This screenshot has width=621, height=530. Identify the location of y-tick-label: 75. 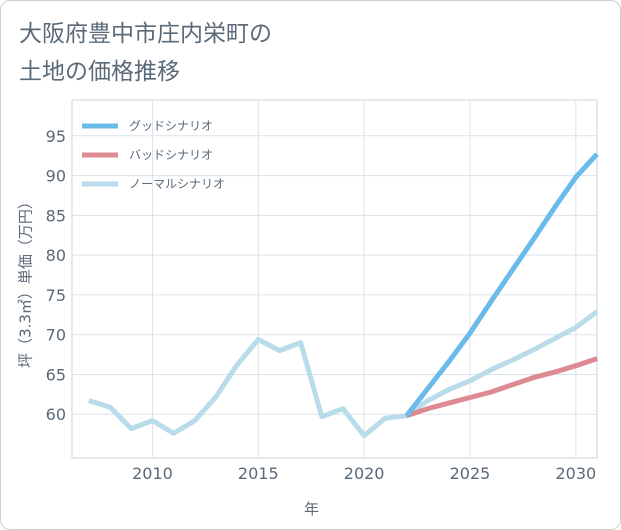
(56, 295).